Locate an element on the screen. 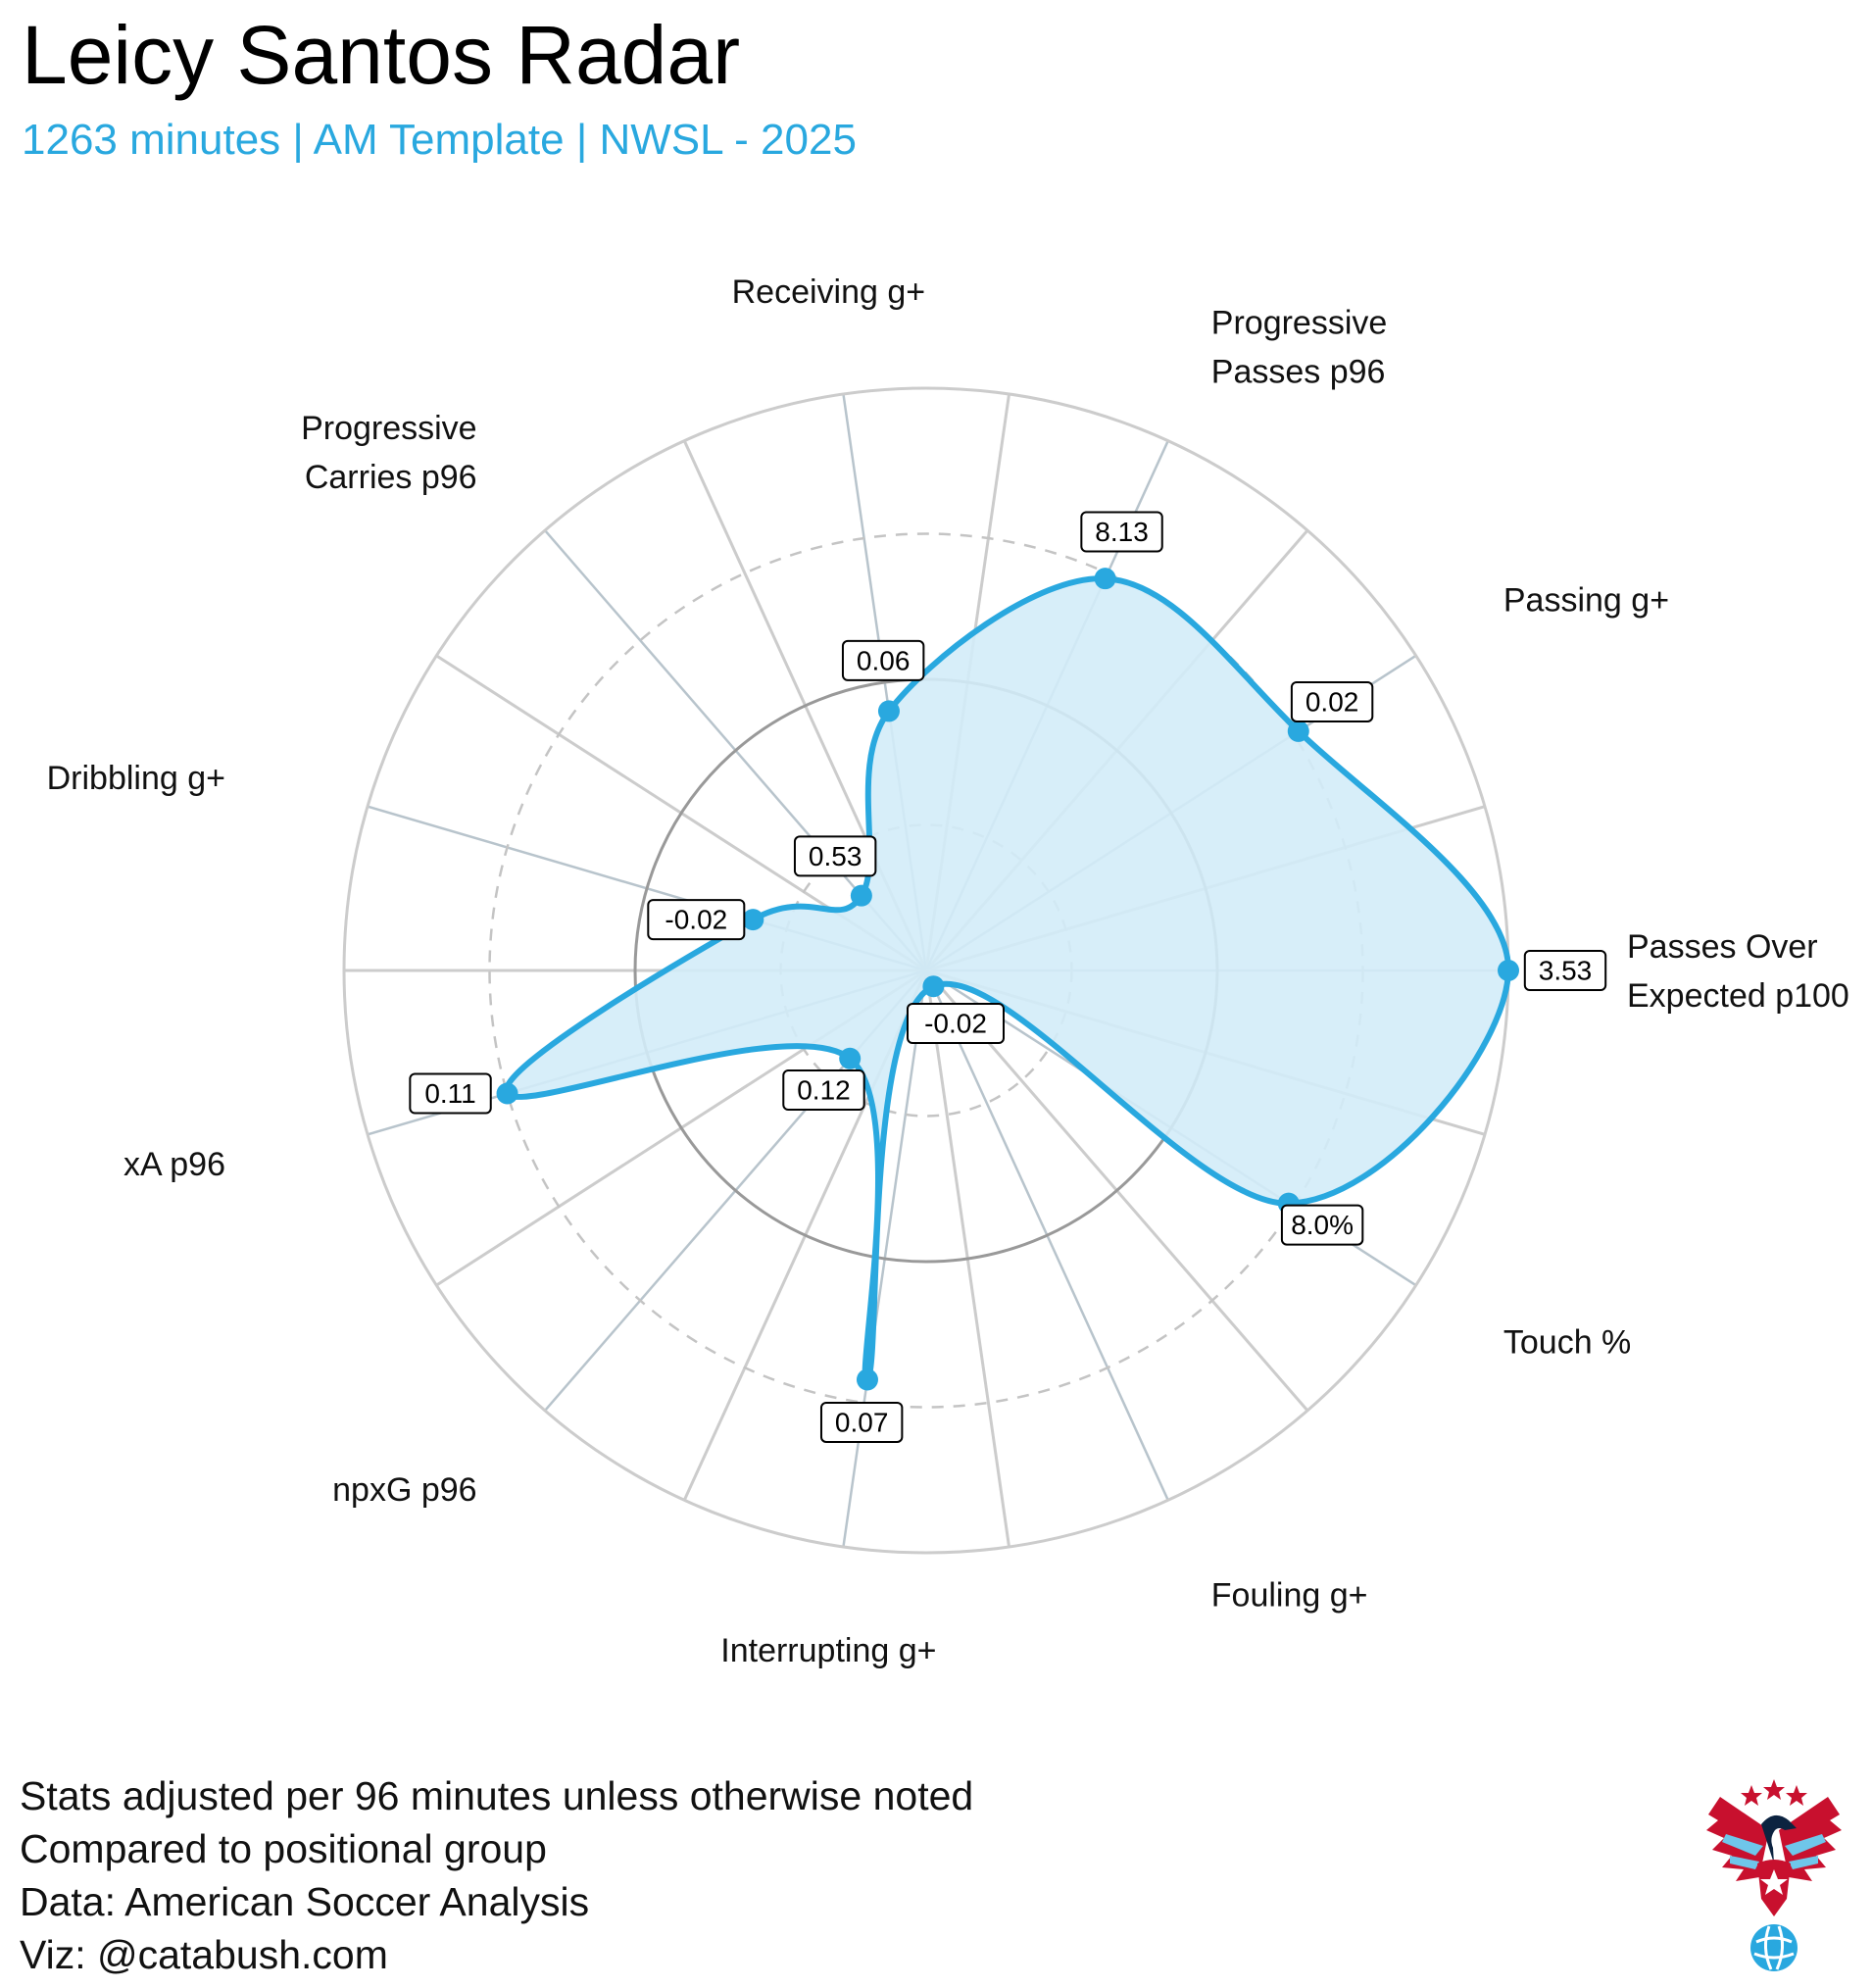  chart-subtitle: 1263 minutes | AM Template | NWSL - 2025 is located at coordinates (439, 140).